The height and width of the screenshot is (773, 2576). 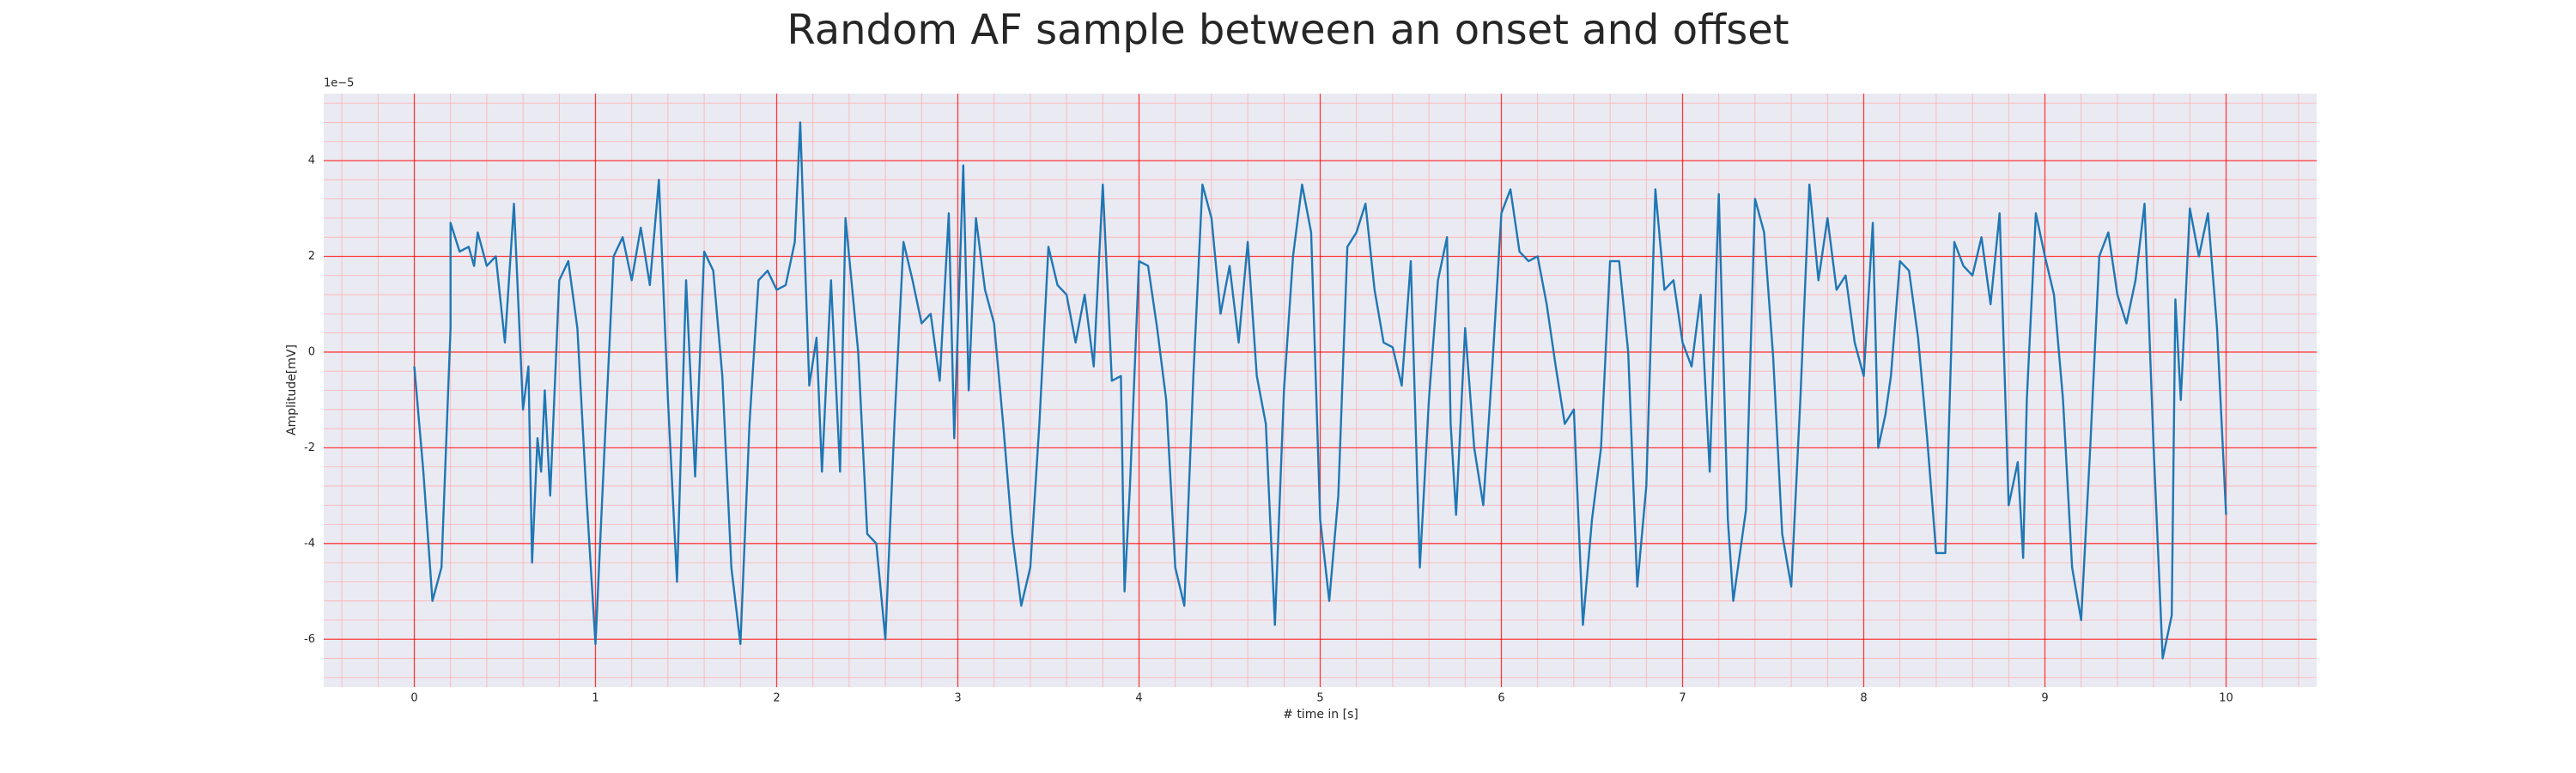 I want to click on x-tick-label: 7, so click(x=1682, y=698).